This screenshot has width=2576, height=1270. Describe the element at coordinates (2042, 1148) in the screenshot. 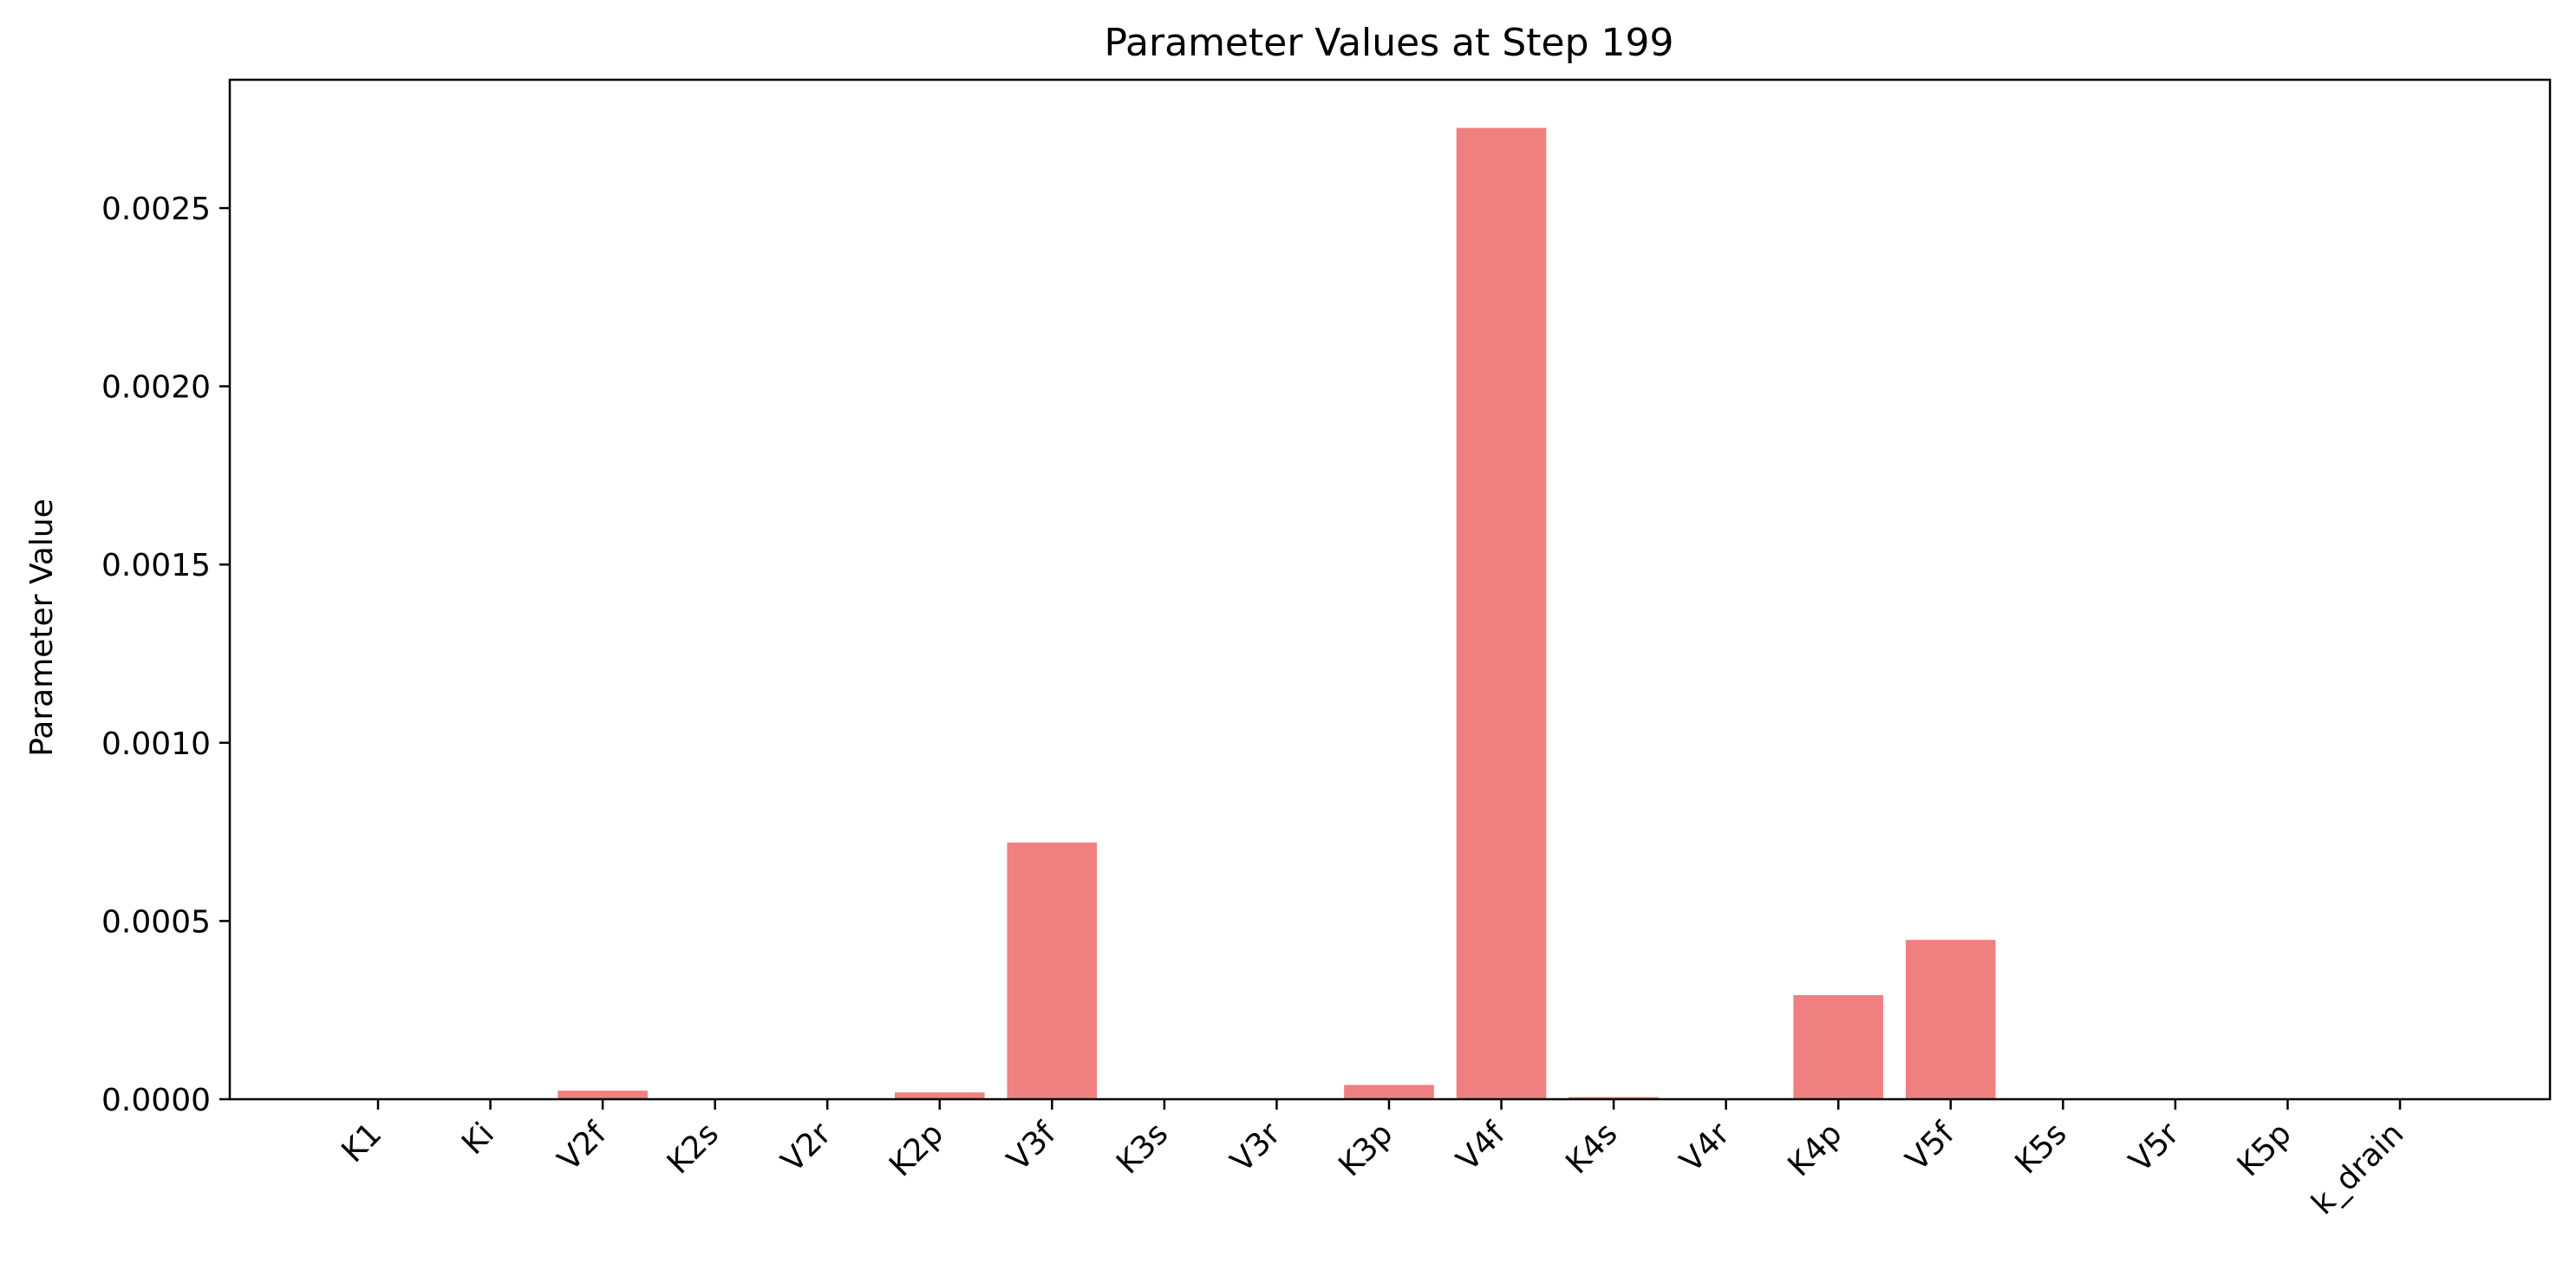

I see `x-tick-label: K5s` at that location.